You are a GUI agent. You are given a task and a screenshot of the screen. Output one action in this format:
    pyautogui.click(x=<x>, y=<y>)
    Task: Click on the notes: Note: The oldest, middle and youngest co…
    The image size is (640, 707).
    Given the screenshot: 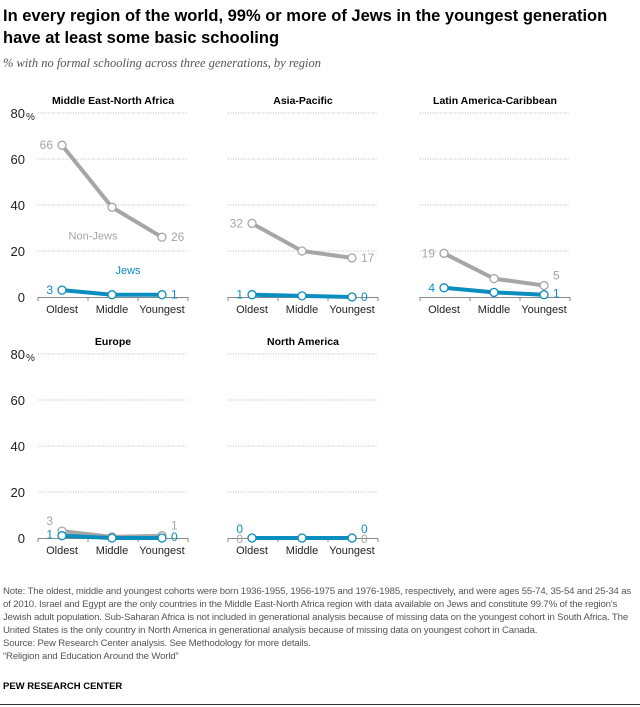 What is the action you would take?
    pyautogui.click(x=321, y=624)
    